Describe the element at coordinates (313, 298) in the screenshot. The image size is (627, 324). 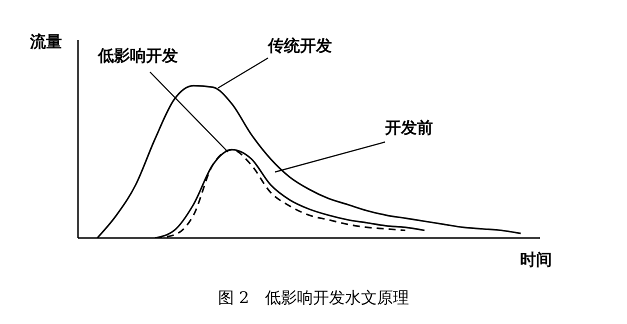
I see `caption: 图 2 低影响开发水文原理` at that location.